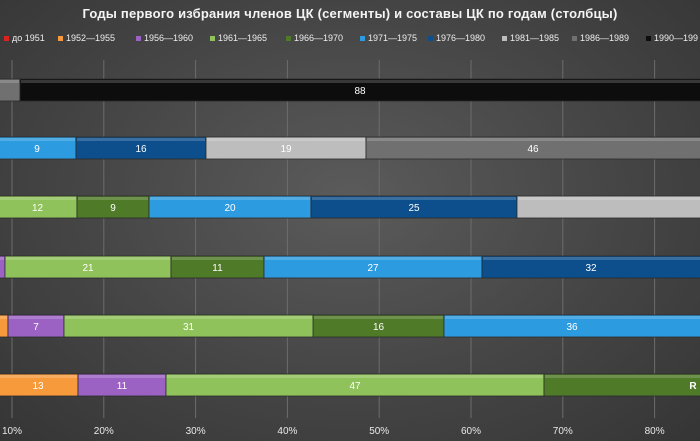  What do you see at coordinates (196, 431) in the screenshot?
I see `x-tick-label: 30%` at bounding box center [196, 431].